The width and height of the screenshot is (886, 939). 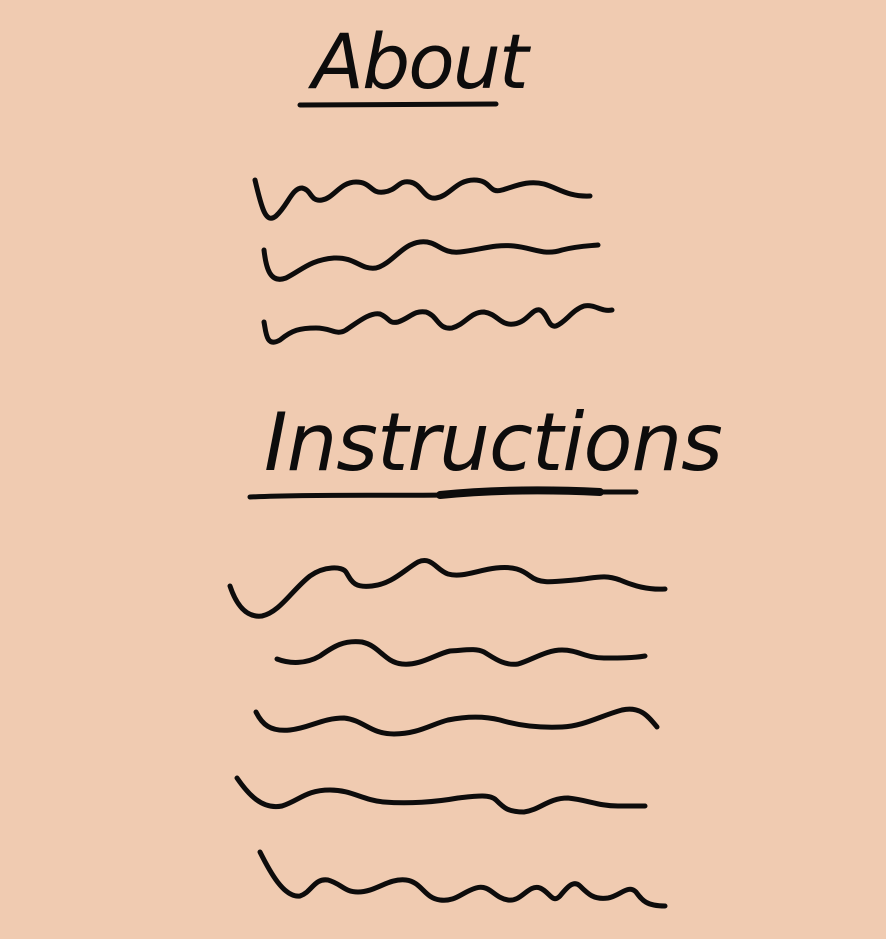 What do you see at coordinates (419, 61) in the screenshot?
I see `about-heading: About` at bounding box center [419, 61].